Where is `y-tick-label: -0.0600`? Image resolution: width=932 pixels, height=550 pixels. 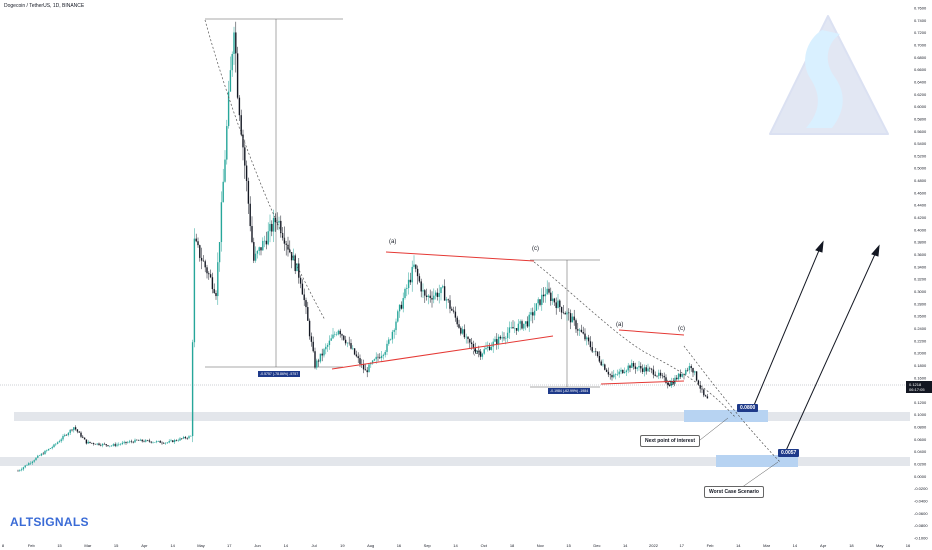
y-tick-label: -0.0600 is located at coordinates (921, 513).